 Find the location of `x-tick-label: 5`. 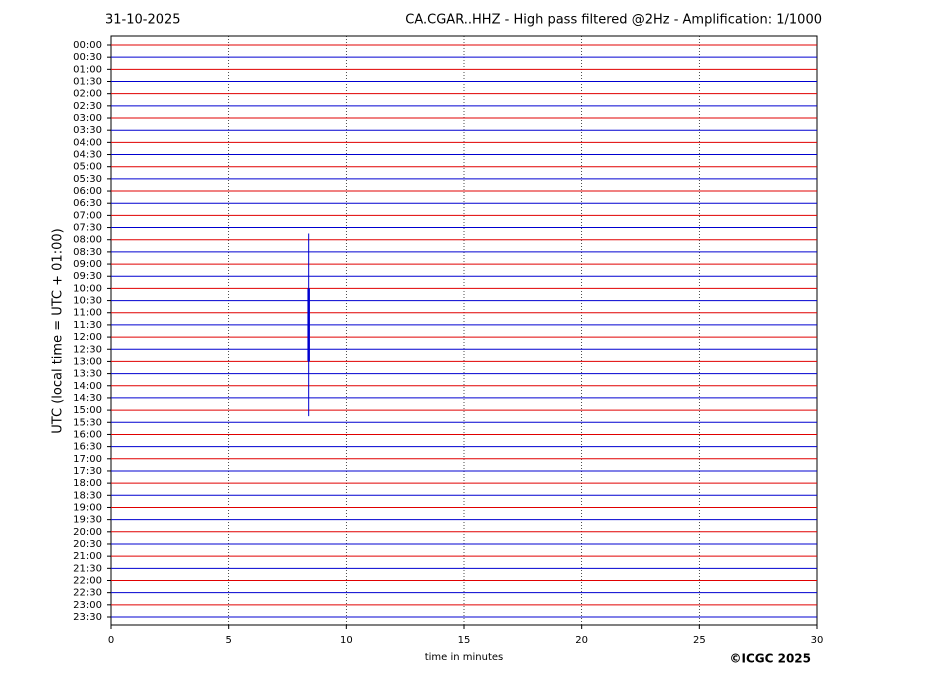

x-tick-label: 5 is located at coordinates (228, 640).